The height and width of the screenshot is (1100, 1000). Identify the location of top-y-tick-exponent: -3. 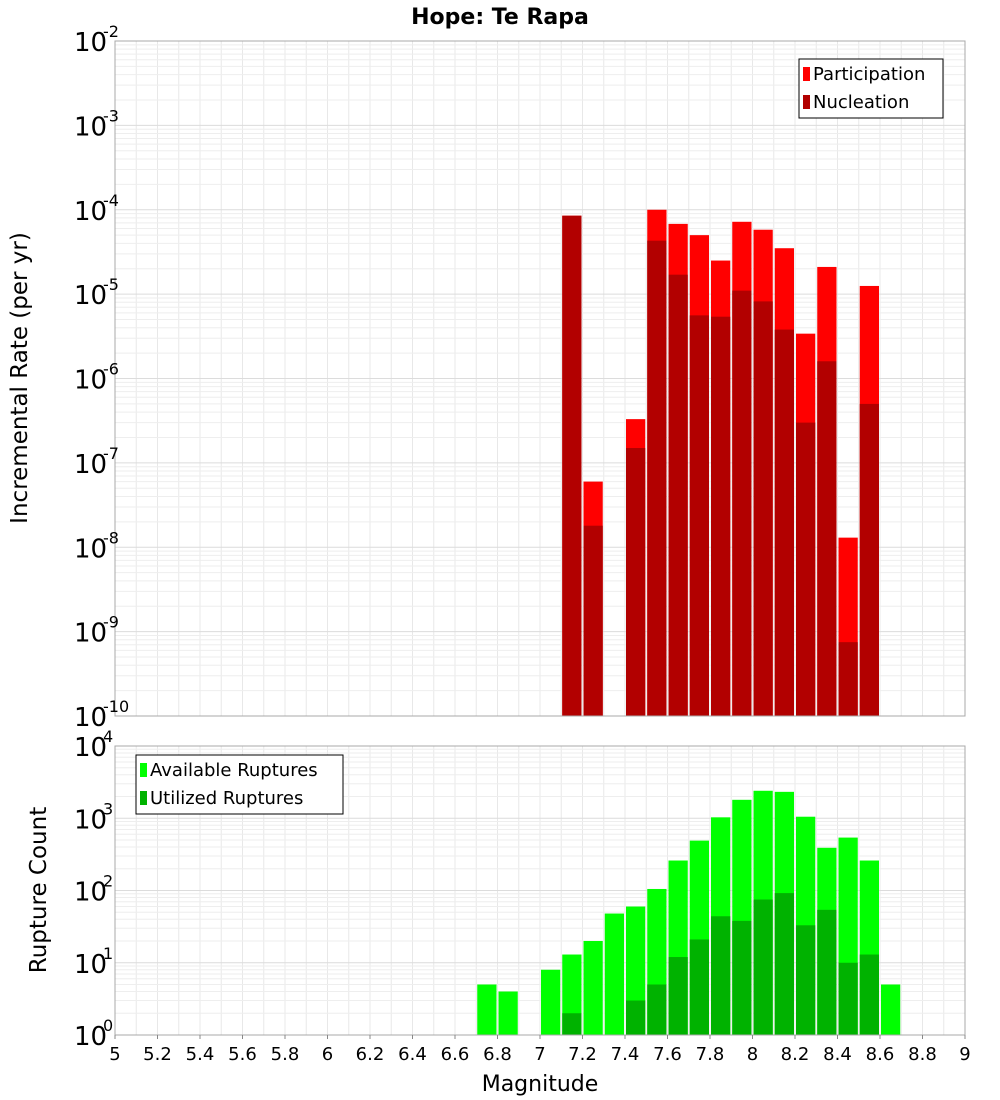
(111, 115).